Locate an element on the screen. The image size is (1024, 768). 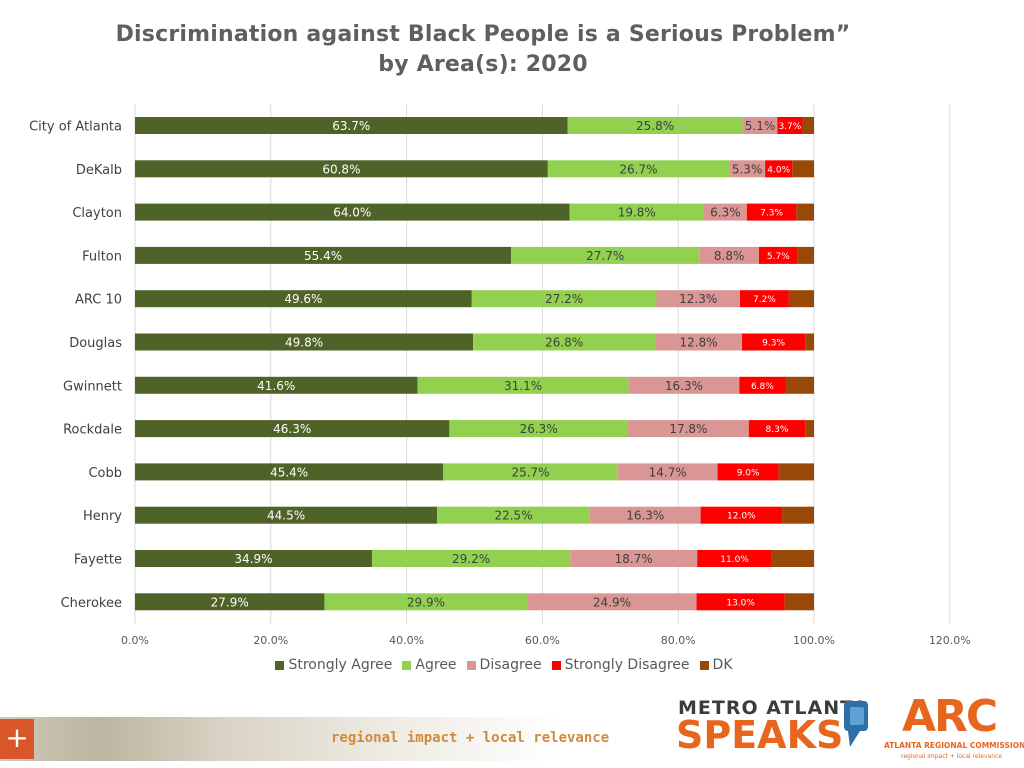
logo-metro-text: METRO ATLANTA is located at coordinates (773, 708).